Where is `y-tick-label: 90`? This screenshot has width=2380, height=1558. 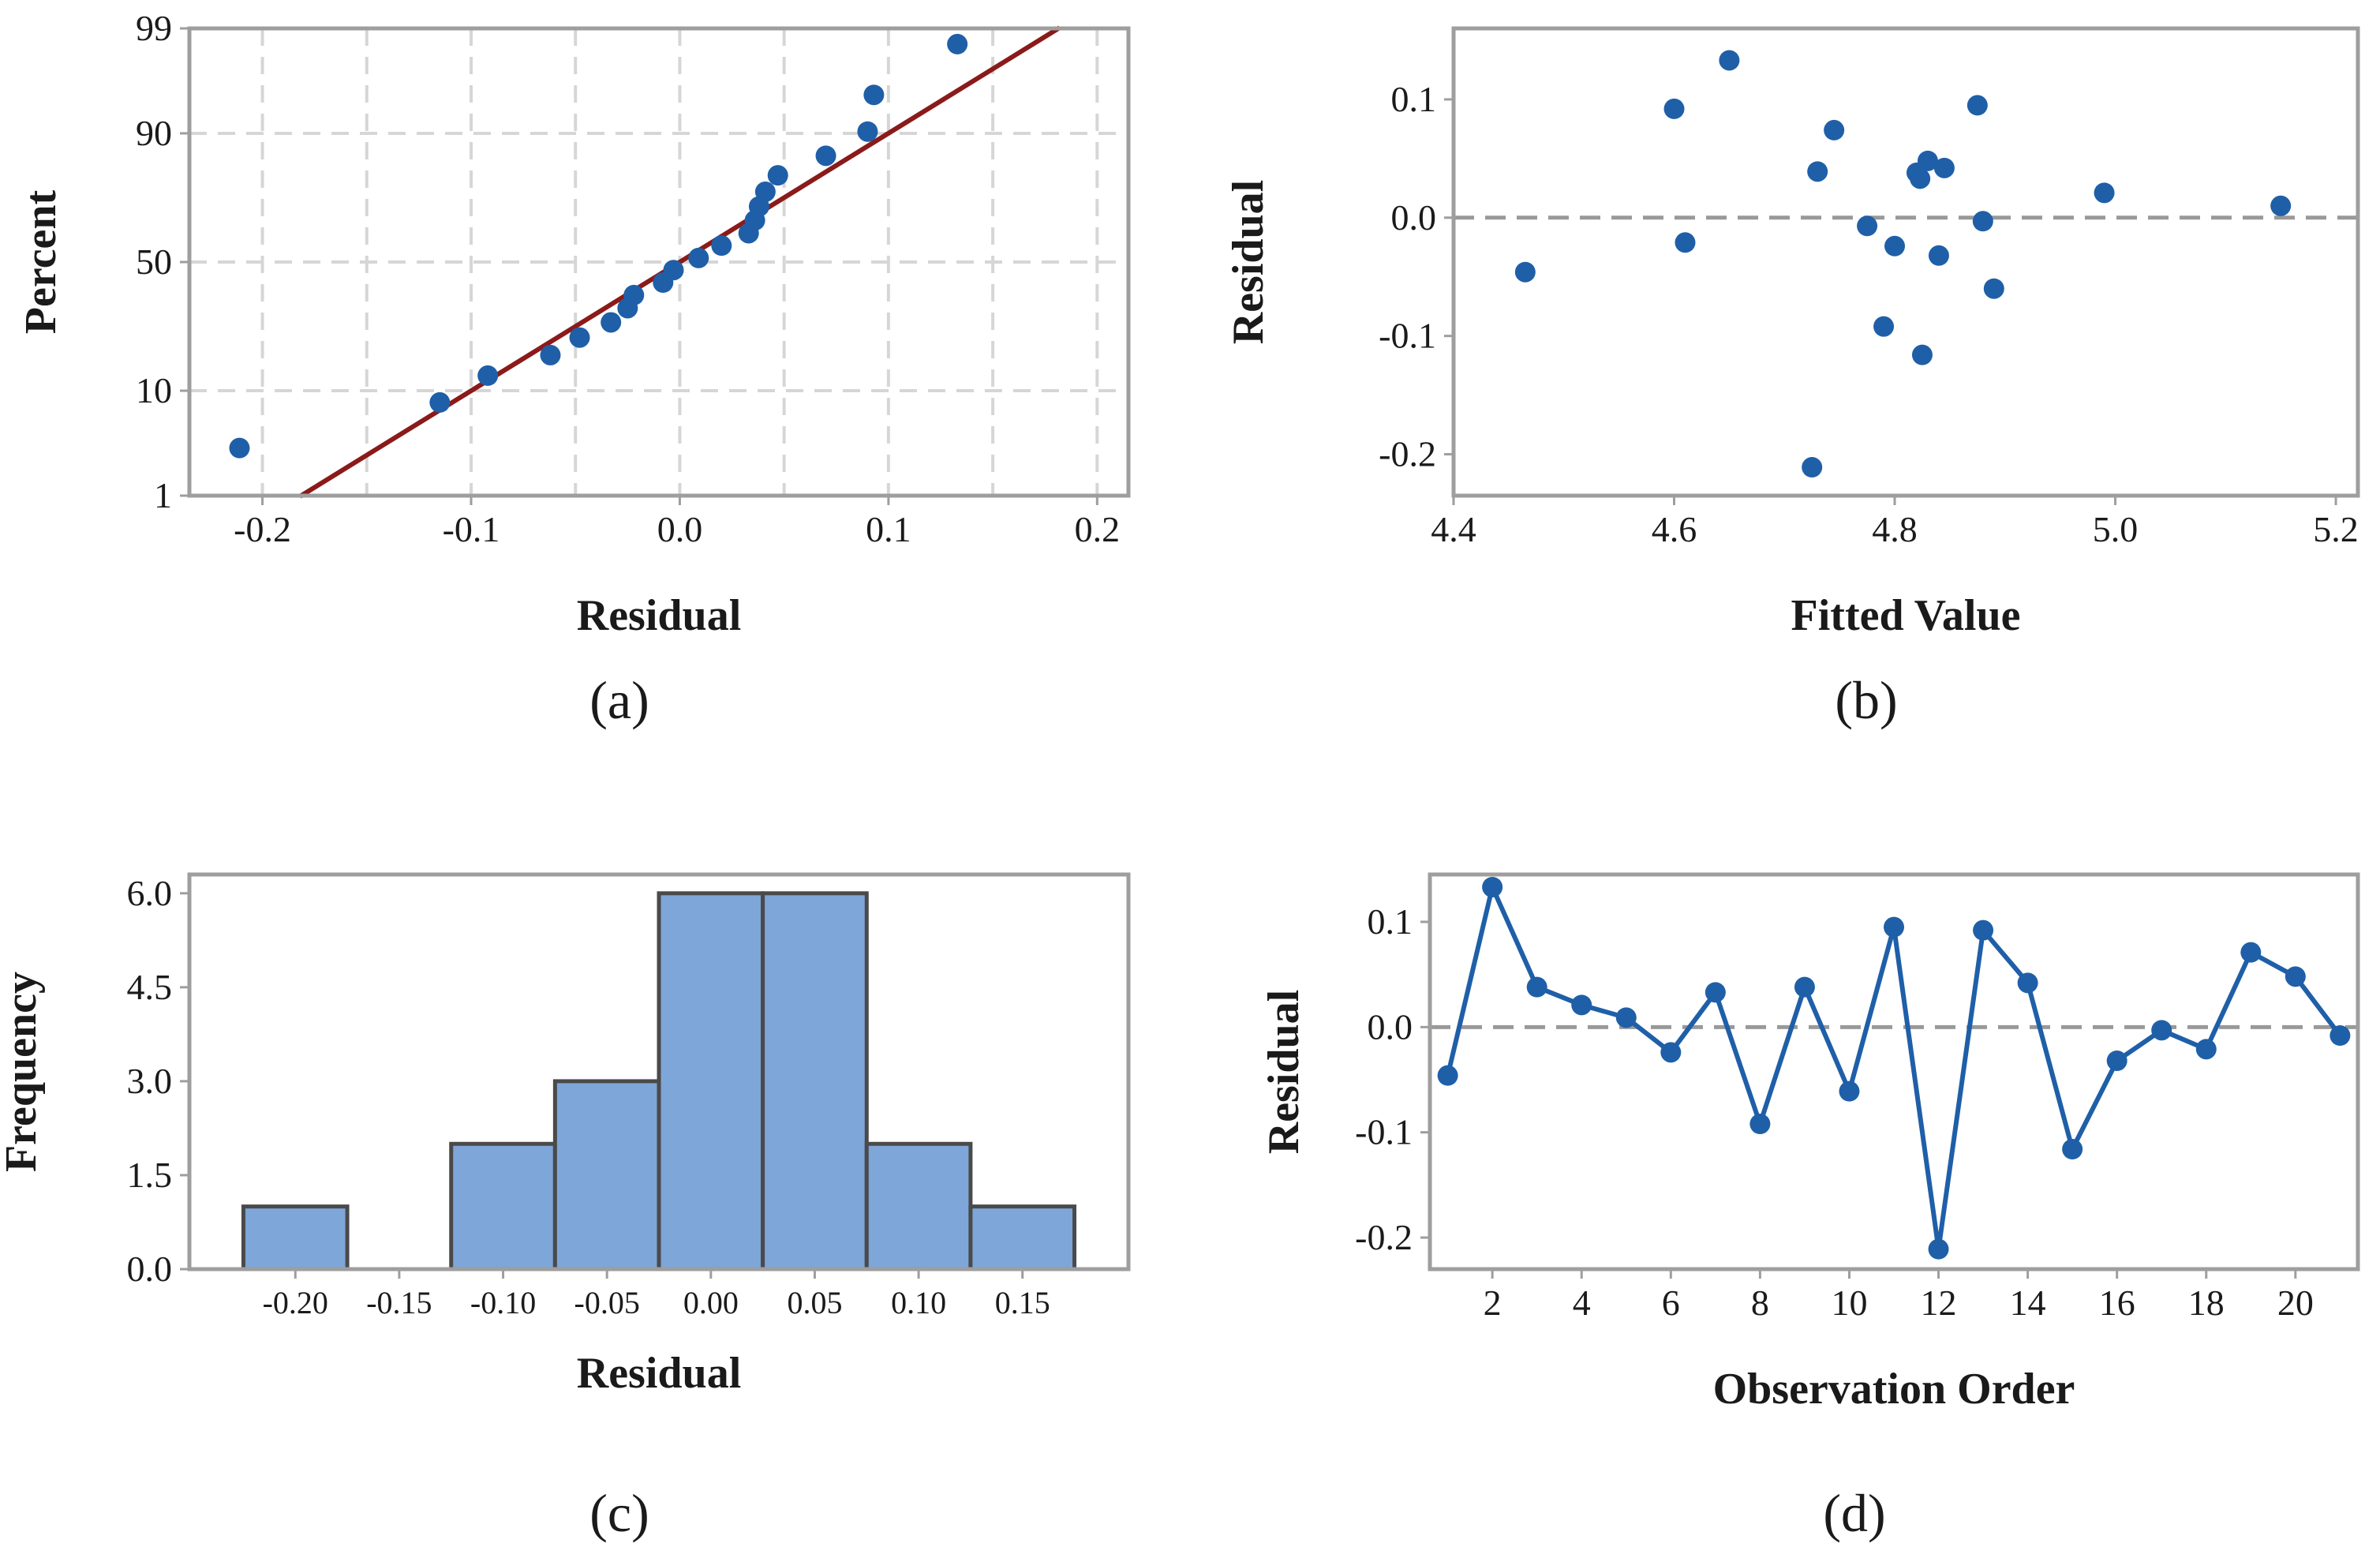
y-tick-label: 90 is located at coordinates (154, 133).